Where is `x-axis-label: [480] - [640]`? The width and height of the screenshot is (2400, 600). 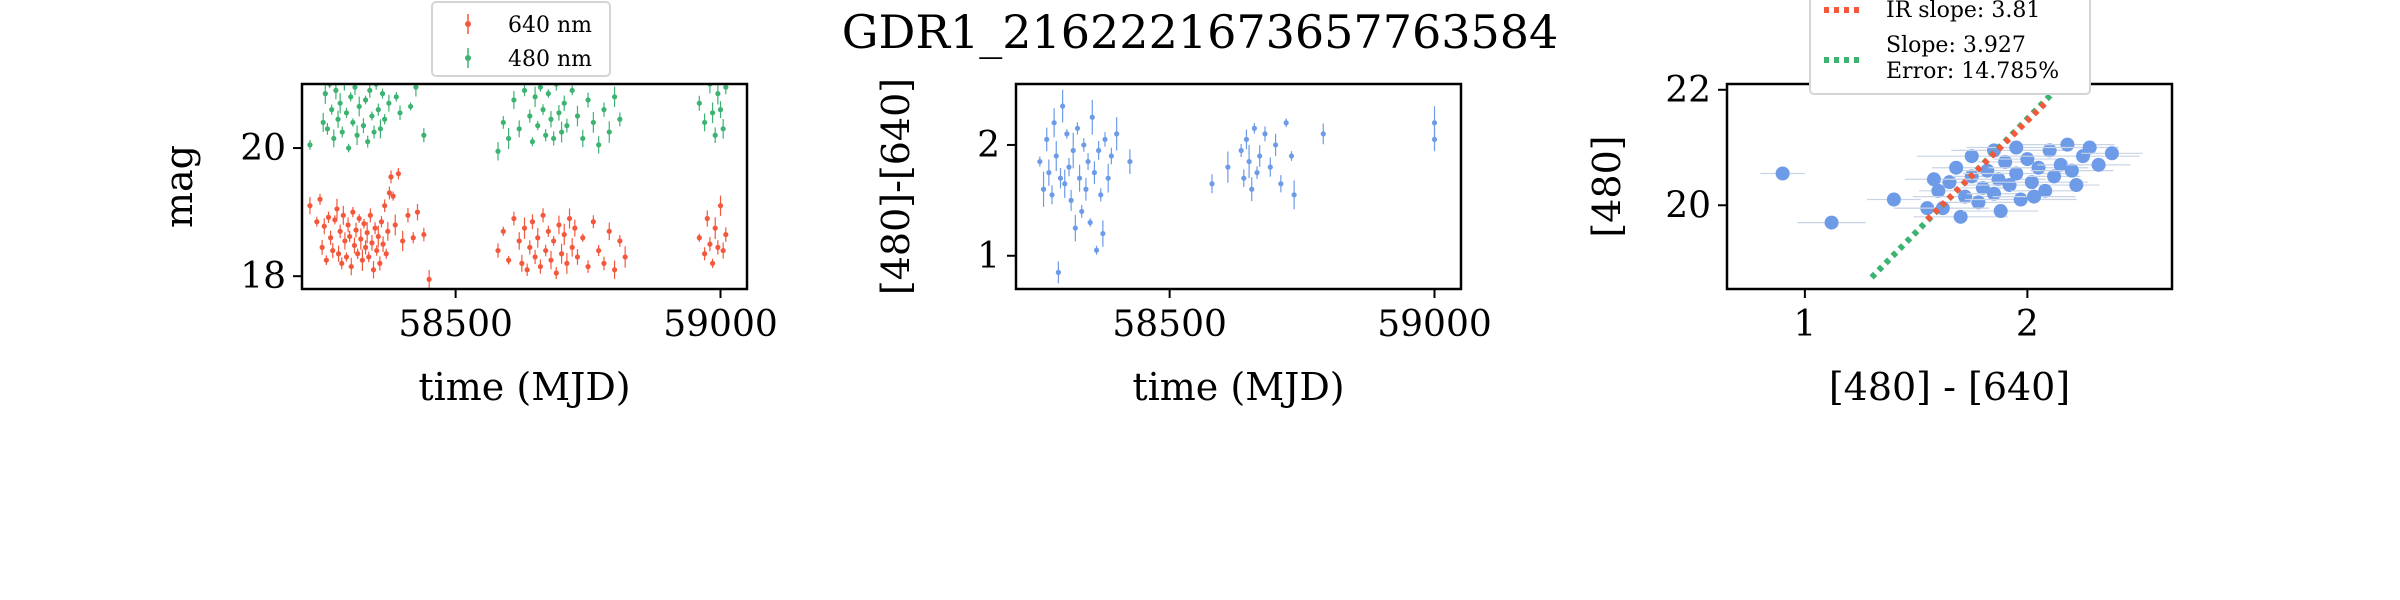
x-axis-label: [480] - [640] is located at coordinates (1949, 387).